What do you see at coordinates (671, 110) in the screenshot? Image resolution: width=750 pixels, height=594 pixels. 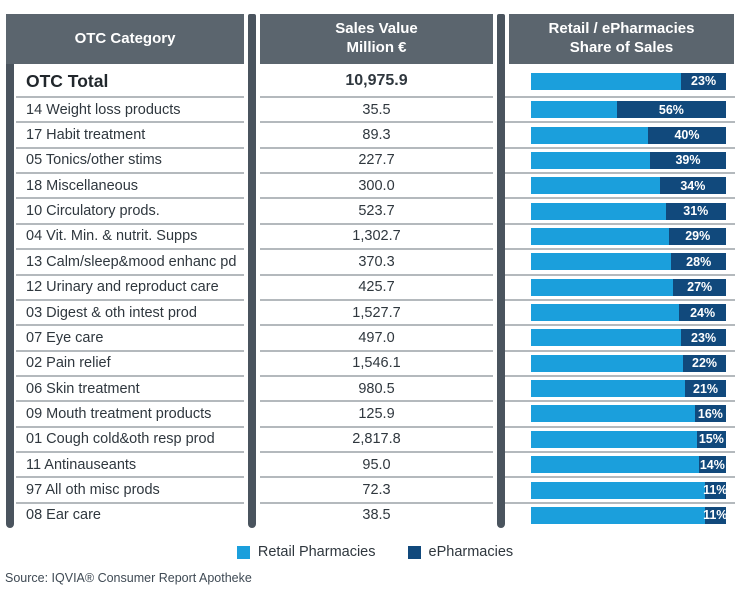 I see `epharmacy-segment: 56%` at bounding box center [671, 110].